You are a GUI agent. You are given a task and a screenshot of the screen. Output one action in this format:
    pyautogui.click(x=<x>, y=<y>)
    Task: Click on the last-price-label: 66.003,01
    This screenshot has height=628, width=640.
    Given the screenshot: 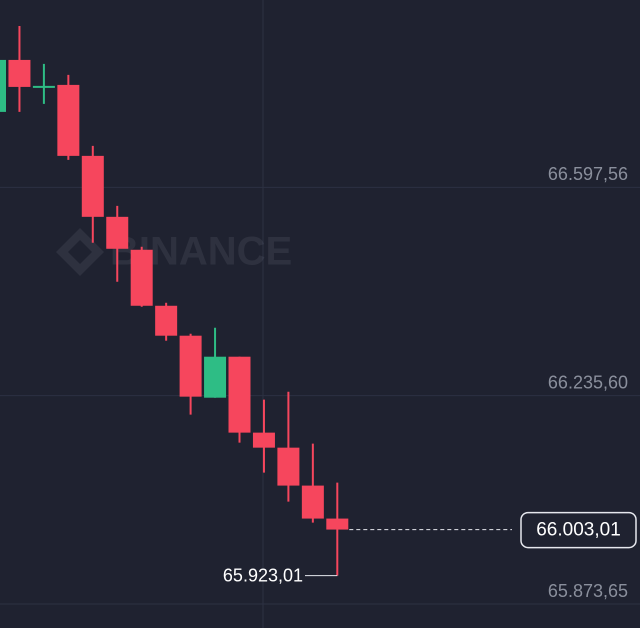 What is the action you would take?
    pyautogui.click(x=578, y=530)
    